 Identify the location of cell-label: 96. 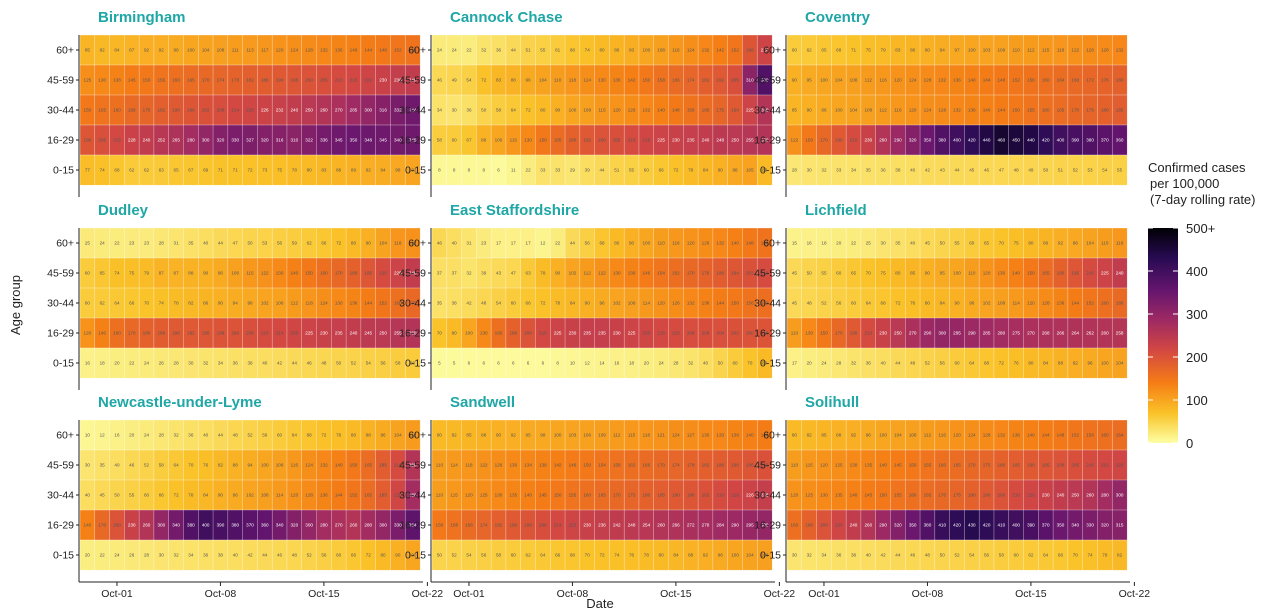
(236, 495).